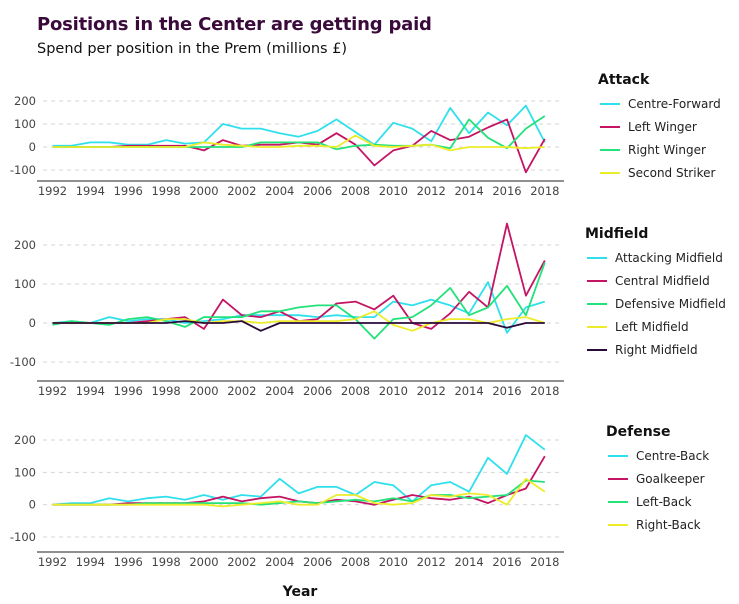  I want to click on legend-label-left-winger: Left Winger, so click(662, 127).